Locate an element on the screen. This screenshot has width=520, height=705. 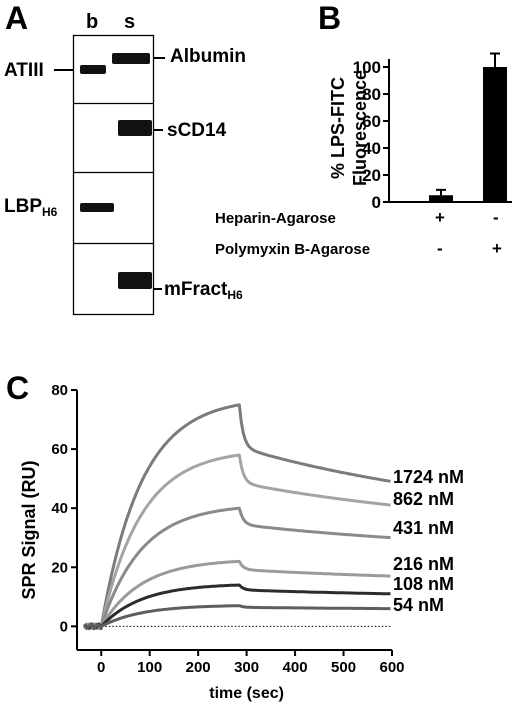
blot-label-albumin: Albumin is located at coordinates (208, 56).